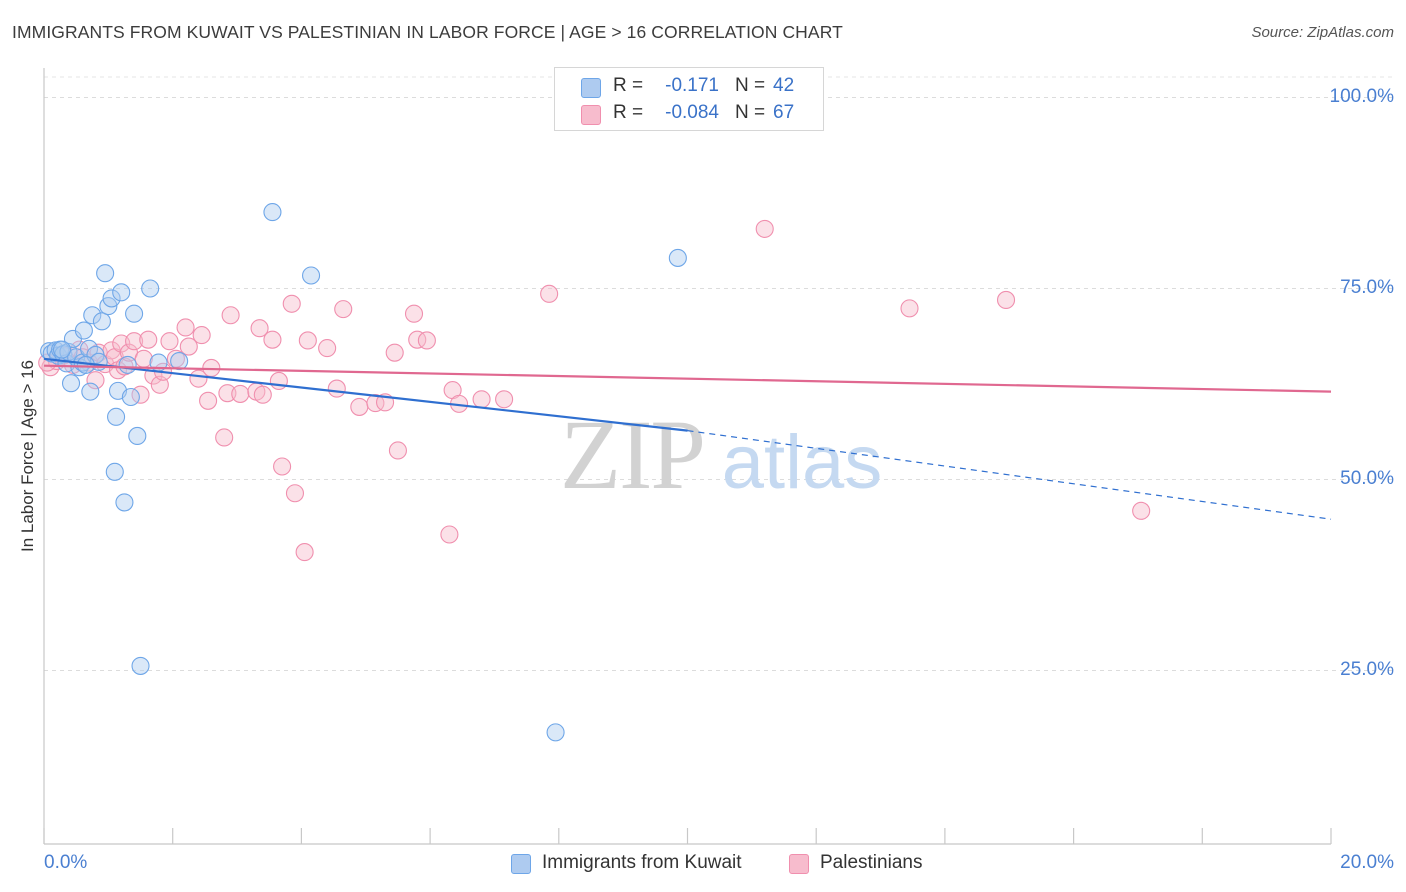  I want to click on n-value: 67, so click(784, 112).